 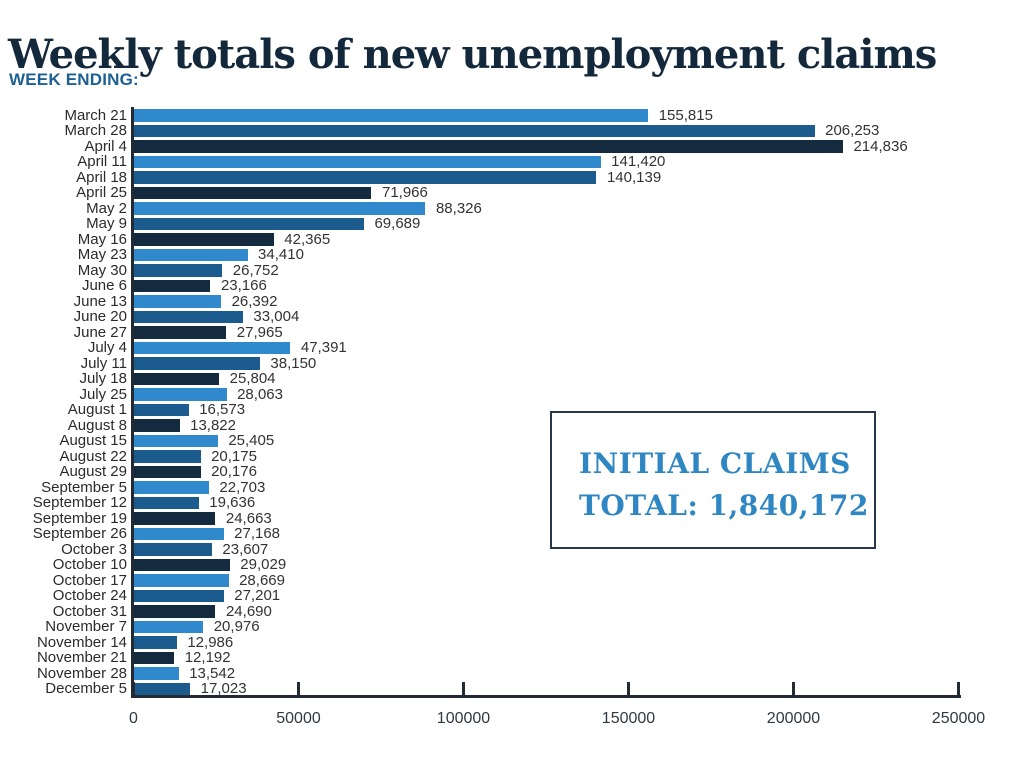 What do you see at coordinates (236, 627) in the screenshot?
I see `value-label: 20,976` at bounding box center [236, 627].